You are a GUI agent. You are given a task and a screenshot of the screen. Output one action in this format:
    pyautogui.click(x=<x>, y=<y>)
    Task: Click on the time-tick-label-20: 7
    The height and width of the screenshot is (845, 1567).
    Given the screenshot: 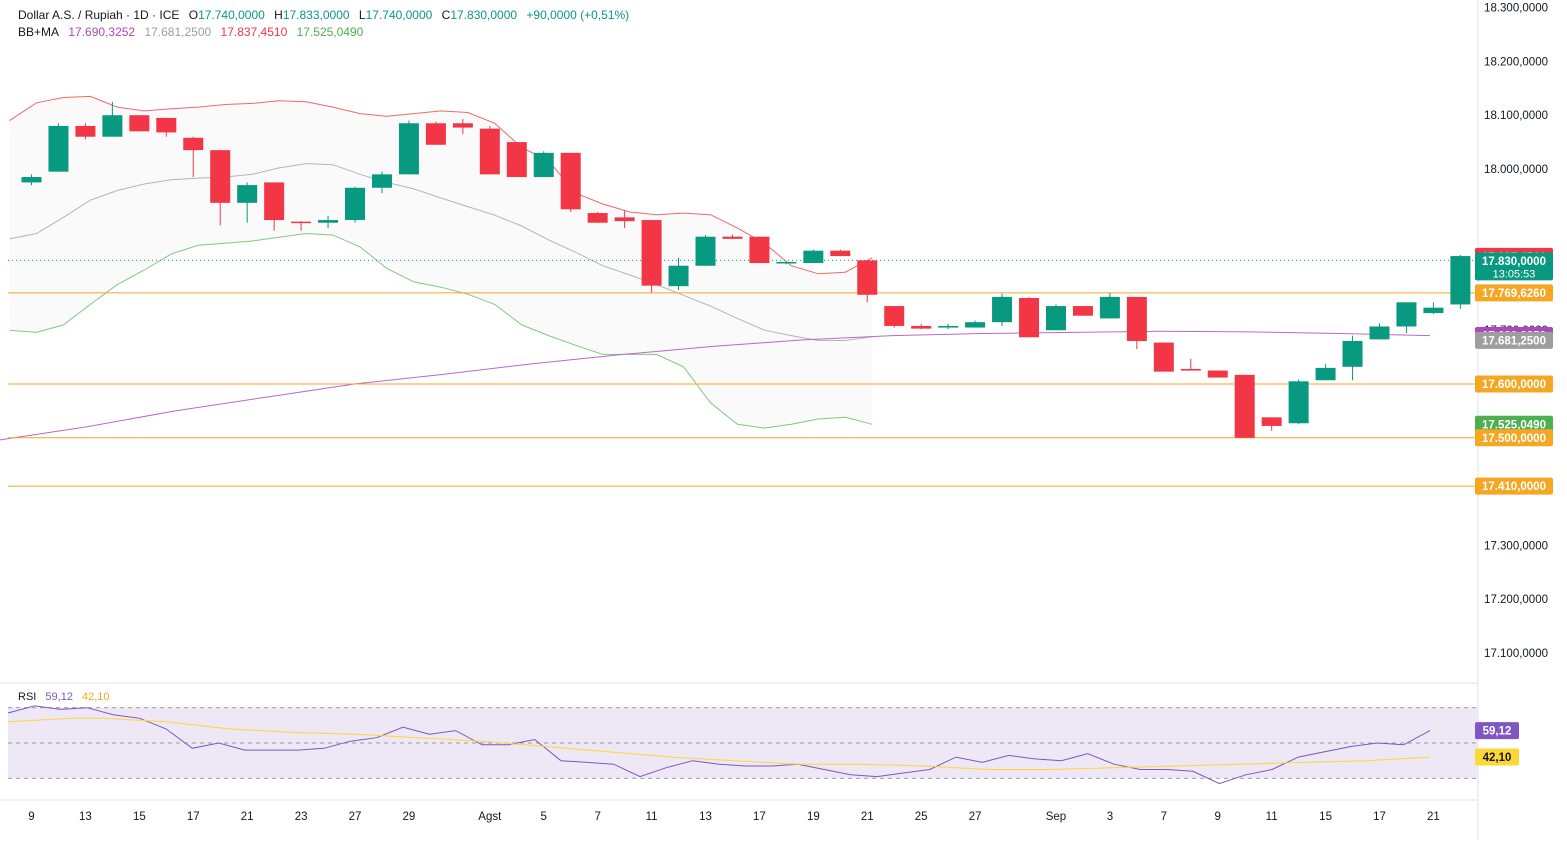 What is the action you would take?
    pyautogui.click(x=1164, y=817)
    